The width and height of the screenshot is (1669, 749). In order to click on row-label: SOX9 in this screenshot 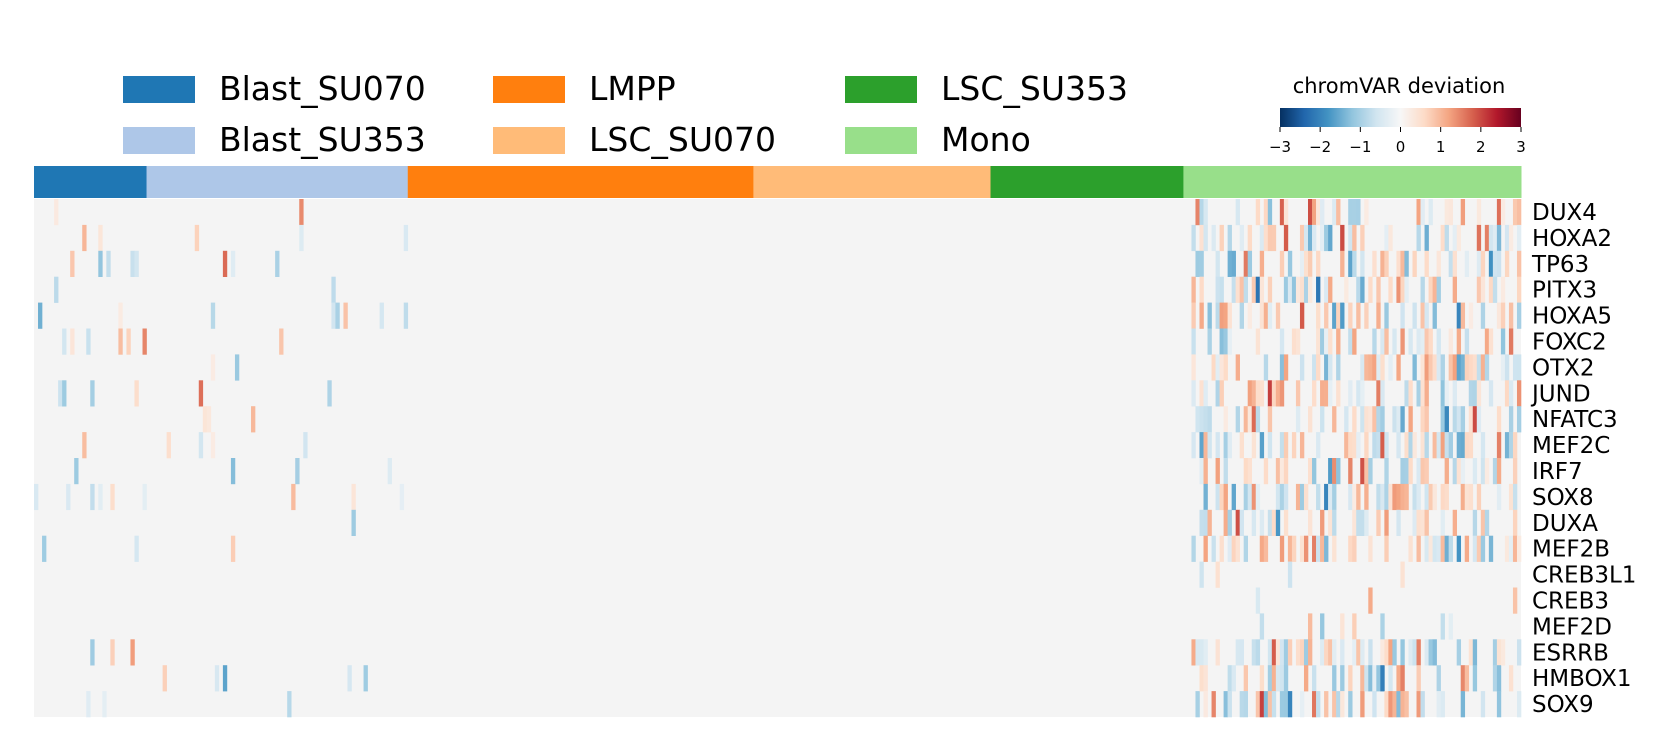, I will do `click(1563, 705)`.